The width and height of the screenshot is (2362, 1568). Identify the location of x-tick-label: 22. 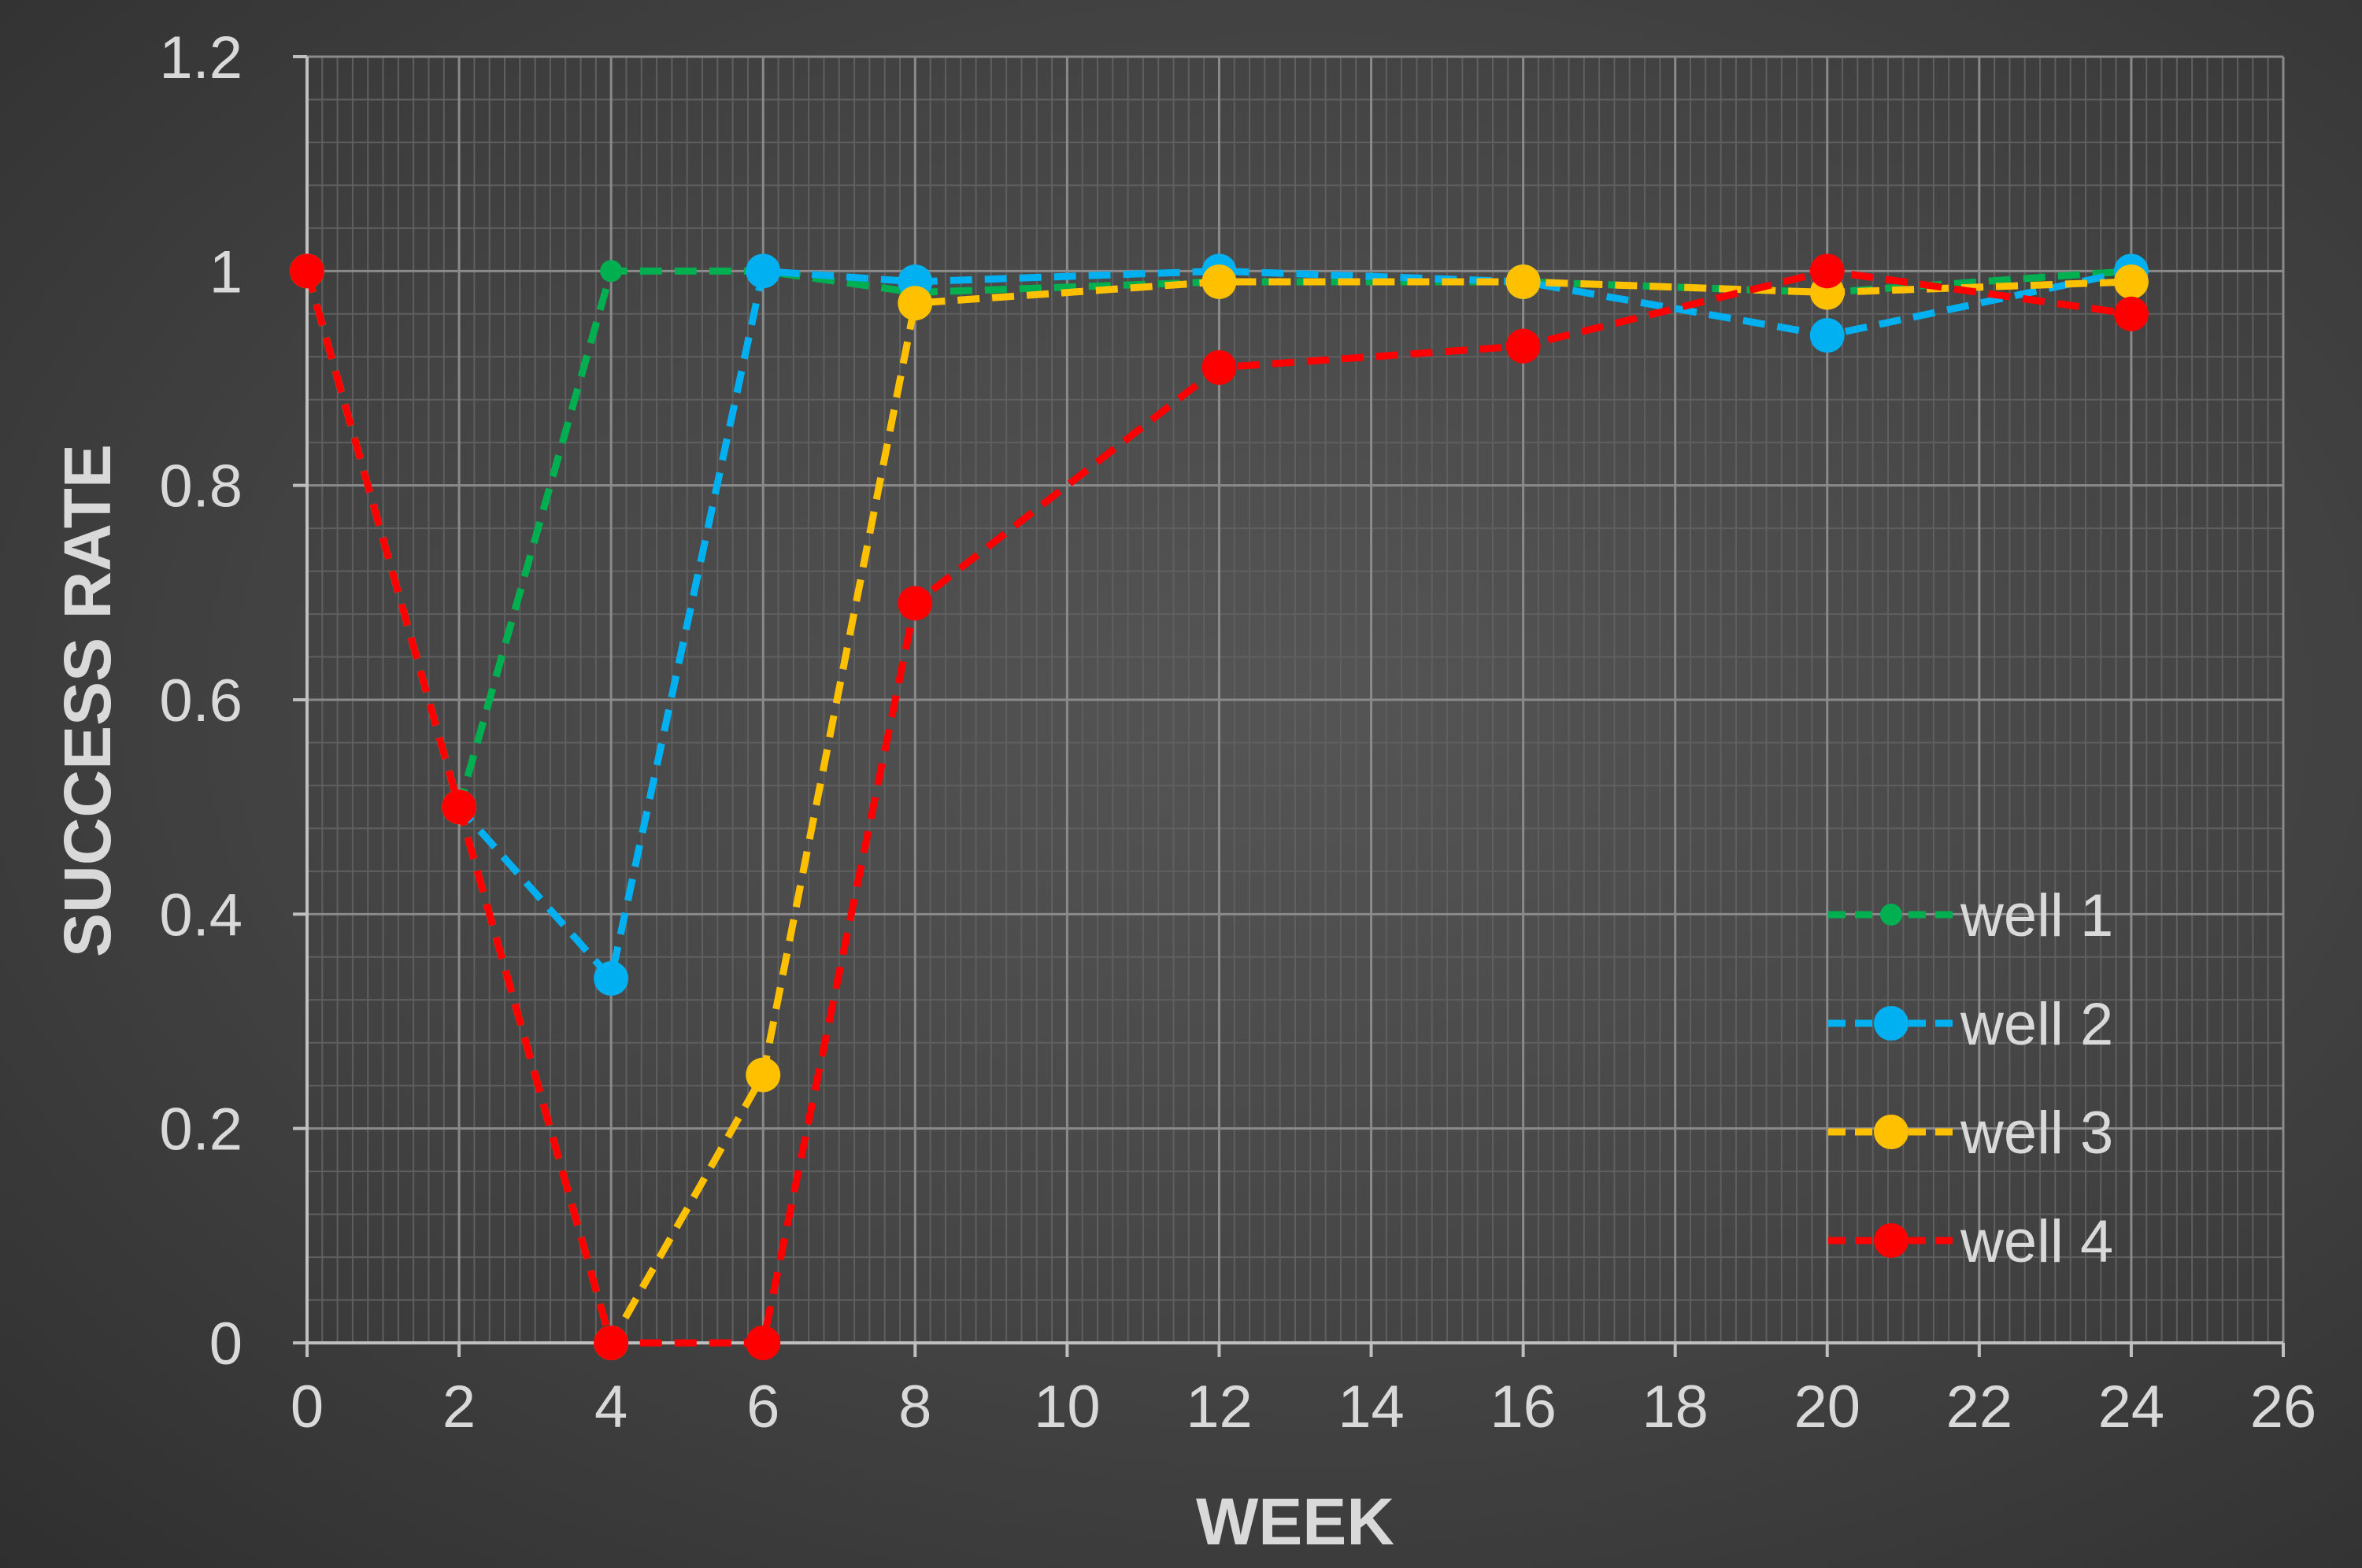
(1980, 1407).